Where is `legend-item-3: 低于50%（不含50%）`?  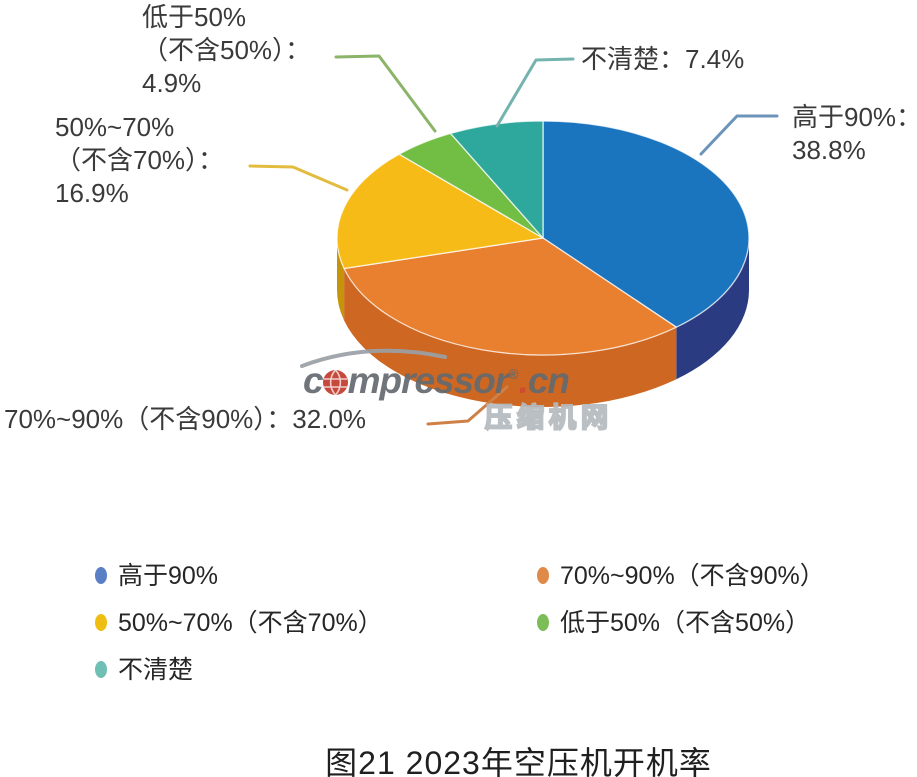 legend-item-3: 低于50%（不含50%） is located at coordinates (673, 623).